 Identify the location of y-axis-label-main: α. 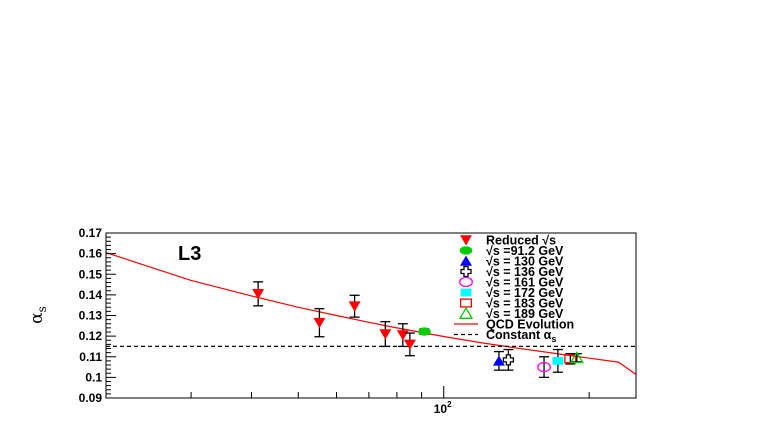
(37, 318).